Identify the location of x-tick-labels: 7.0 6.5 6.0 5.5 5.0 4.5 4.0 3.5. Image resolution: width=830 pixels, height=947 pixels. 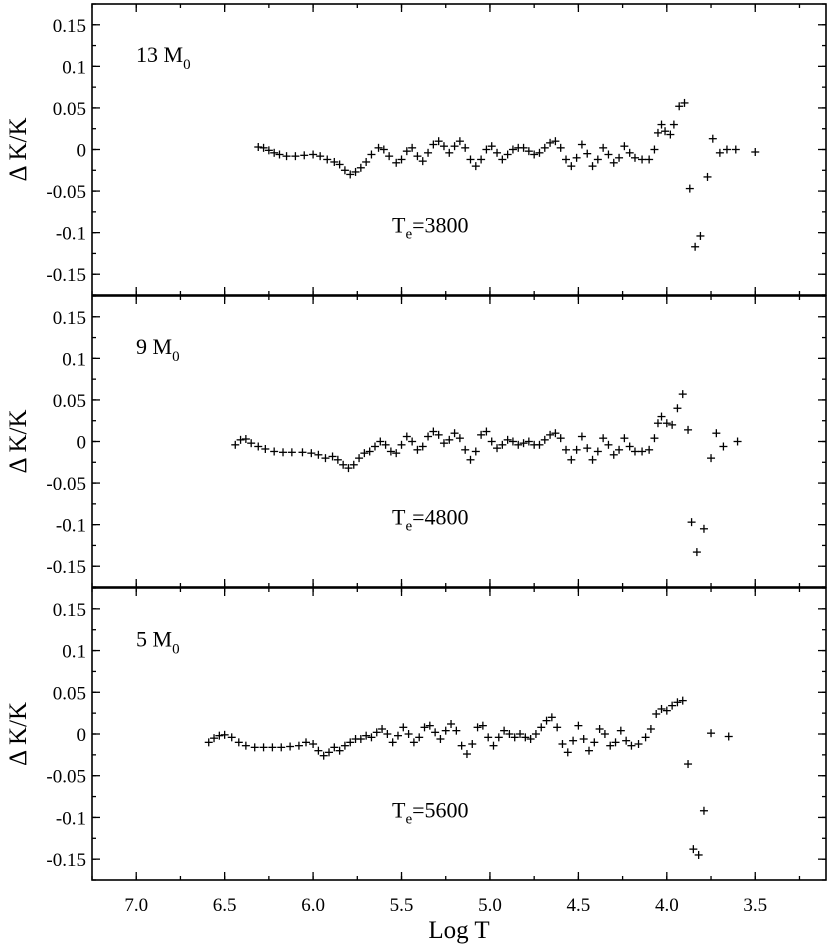
(445, 905).